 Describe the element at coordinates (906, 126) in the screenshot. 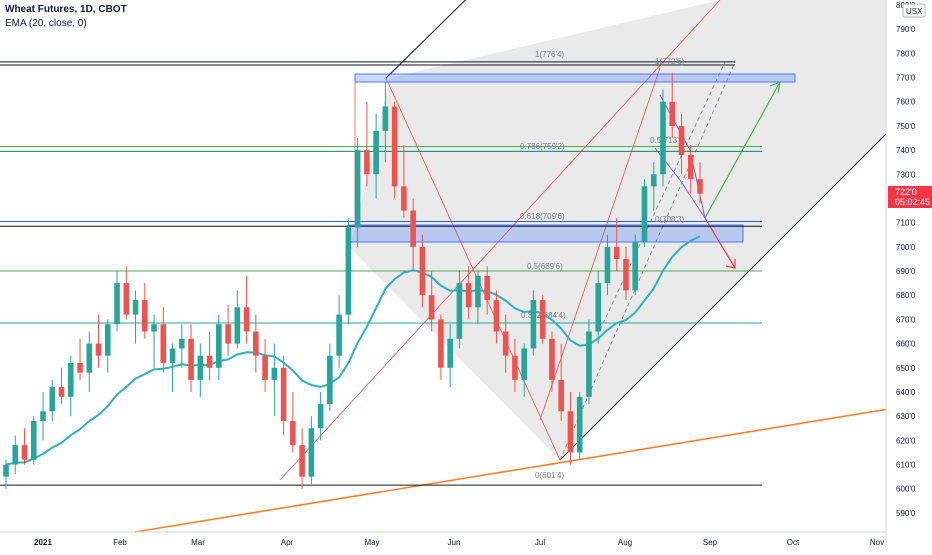

I see `price-tick-label: 750'0` at that location.